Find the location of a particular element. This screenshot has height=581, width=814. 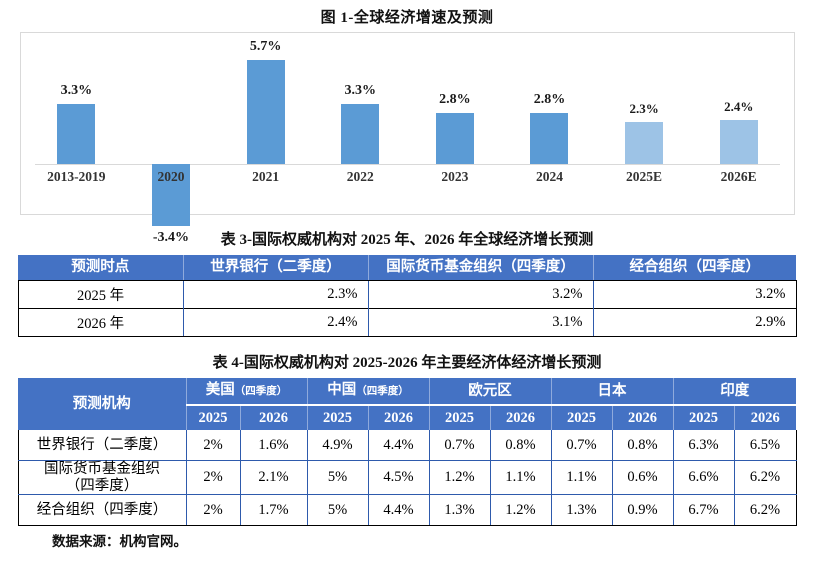

table4-cell: 4.4% is located at coordinates (398, 510).